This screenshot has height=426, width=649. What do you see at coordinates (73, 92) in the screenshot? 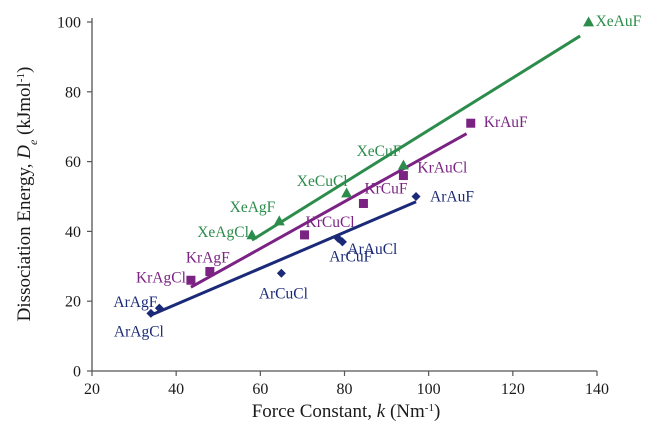
I see `y-tick-label: 80` at bounding box center [73, 92].